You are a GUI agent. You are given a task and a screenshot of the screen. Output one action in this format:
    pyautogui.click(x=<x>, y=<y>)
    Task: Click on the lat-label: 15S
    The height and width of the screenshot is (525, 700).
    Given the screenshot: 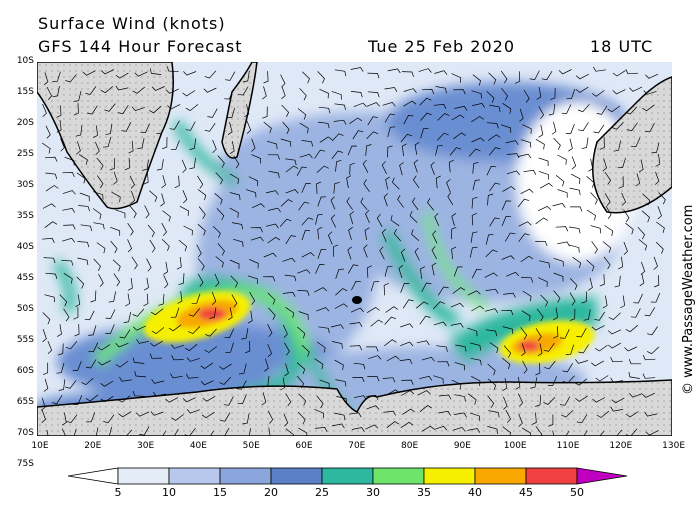 What is the action you would take?
    pyautogui.click(x=25, y=92)
    